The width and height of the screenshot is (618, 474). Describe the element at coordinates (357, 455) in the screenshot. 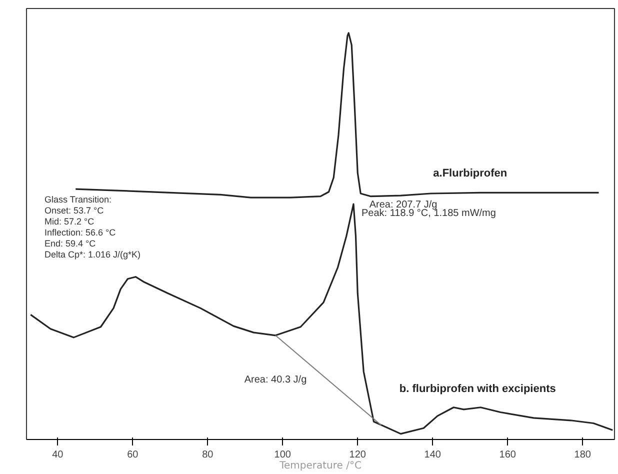

I see `x-tick-label: 120` at that location.